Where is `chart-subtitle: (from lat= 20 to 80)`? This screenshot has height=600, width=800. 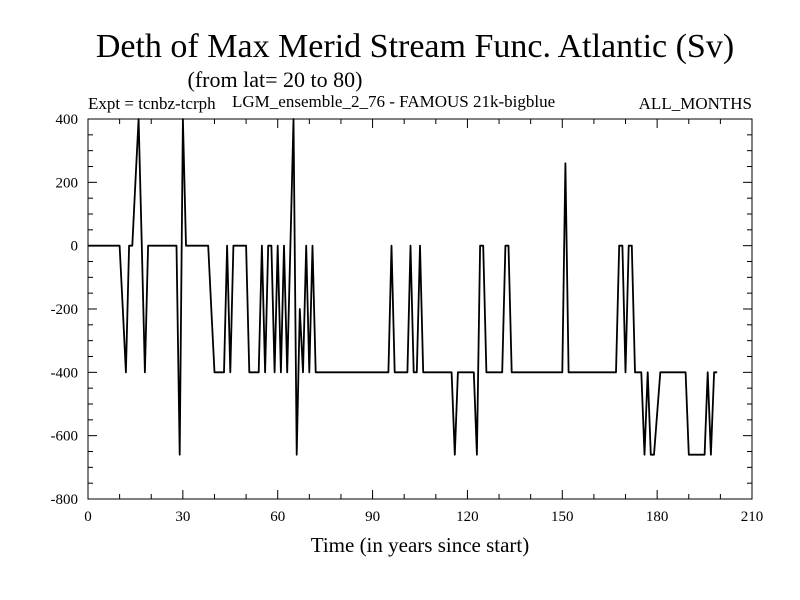
chart-subtitle: (from lat= 20 to 80) is located at coordinates (275, 79).